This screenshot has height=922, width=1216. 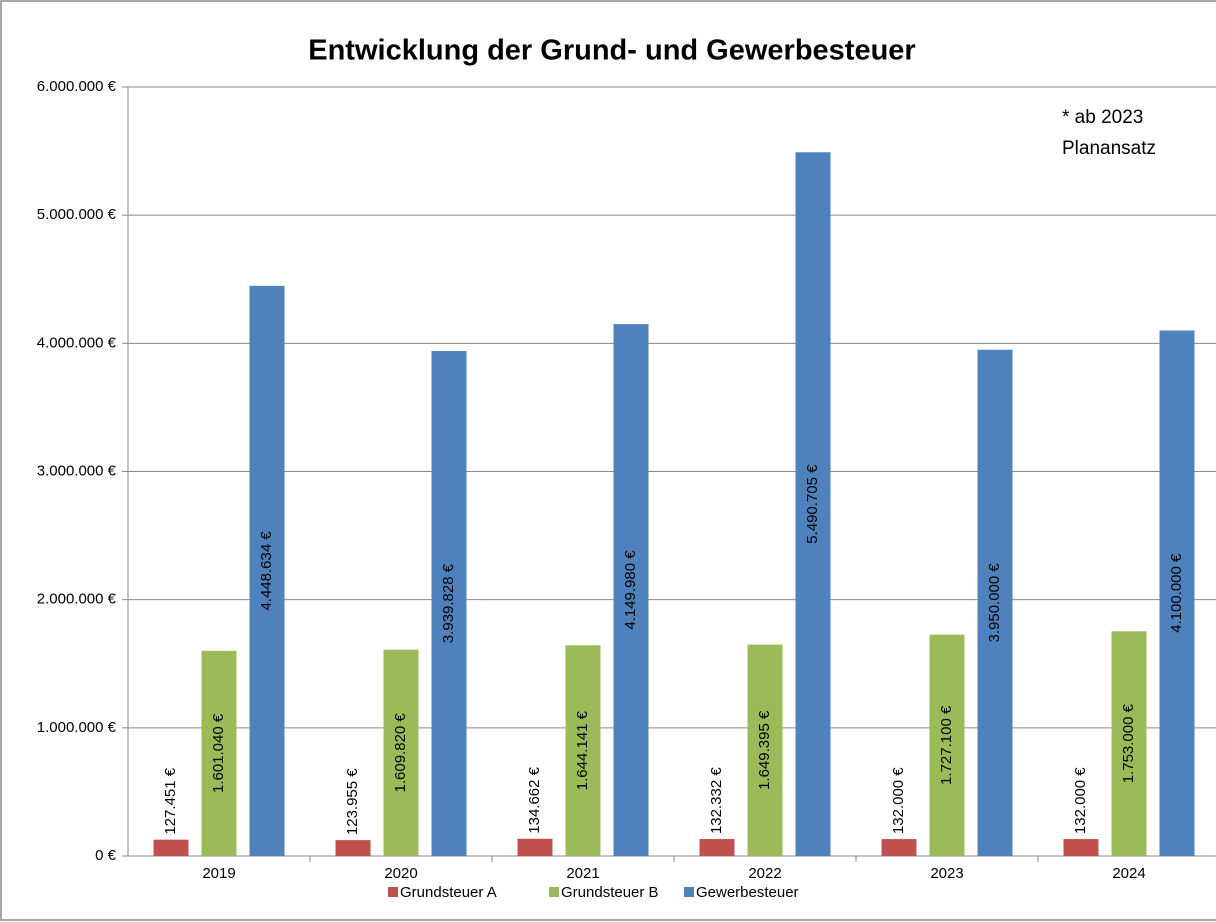 I want to click on value-label: 134.662 €, so click(x=534, y=799).